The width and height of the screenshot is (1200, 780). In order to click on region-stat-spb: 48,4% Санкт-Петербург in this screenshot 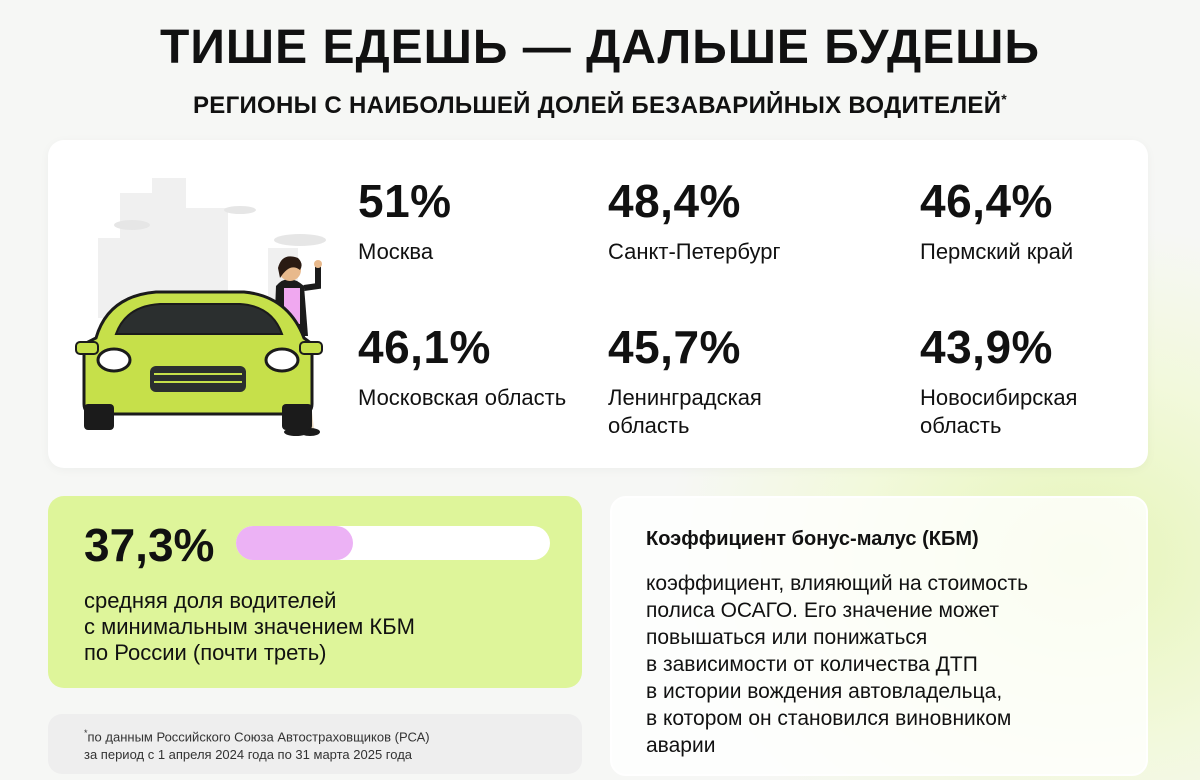, I will do `click(713, 221)`.